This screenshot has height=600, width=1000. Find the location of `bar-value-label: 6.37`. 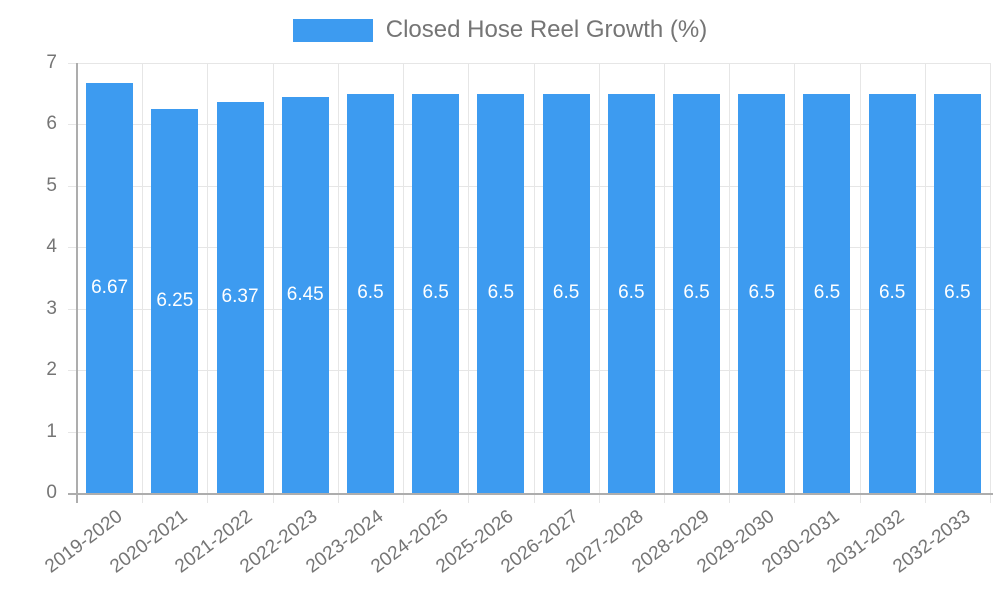

bar-value-label: 6.37 is located at coordinates (240, 297).